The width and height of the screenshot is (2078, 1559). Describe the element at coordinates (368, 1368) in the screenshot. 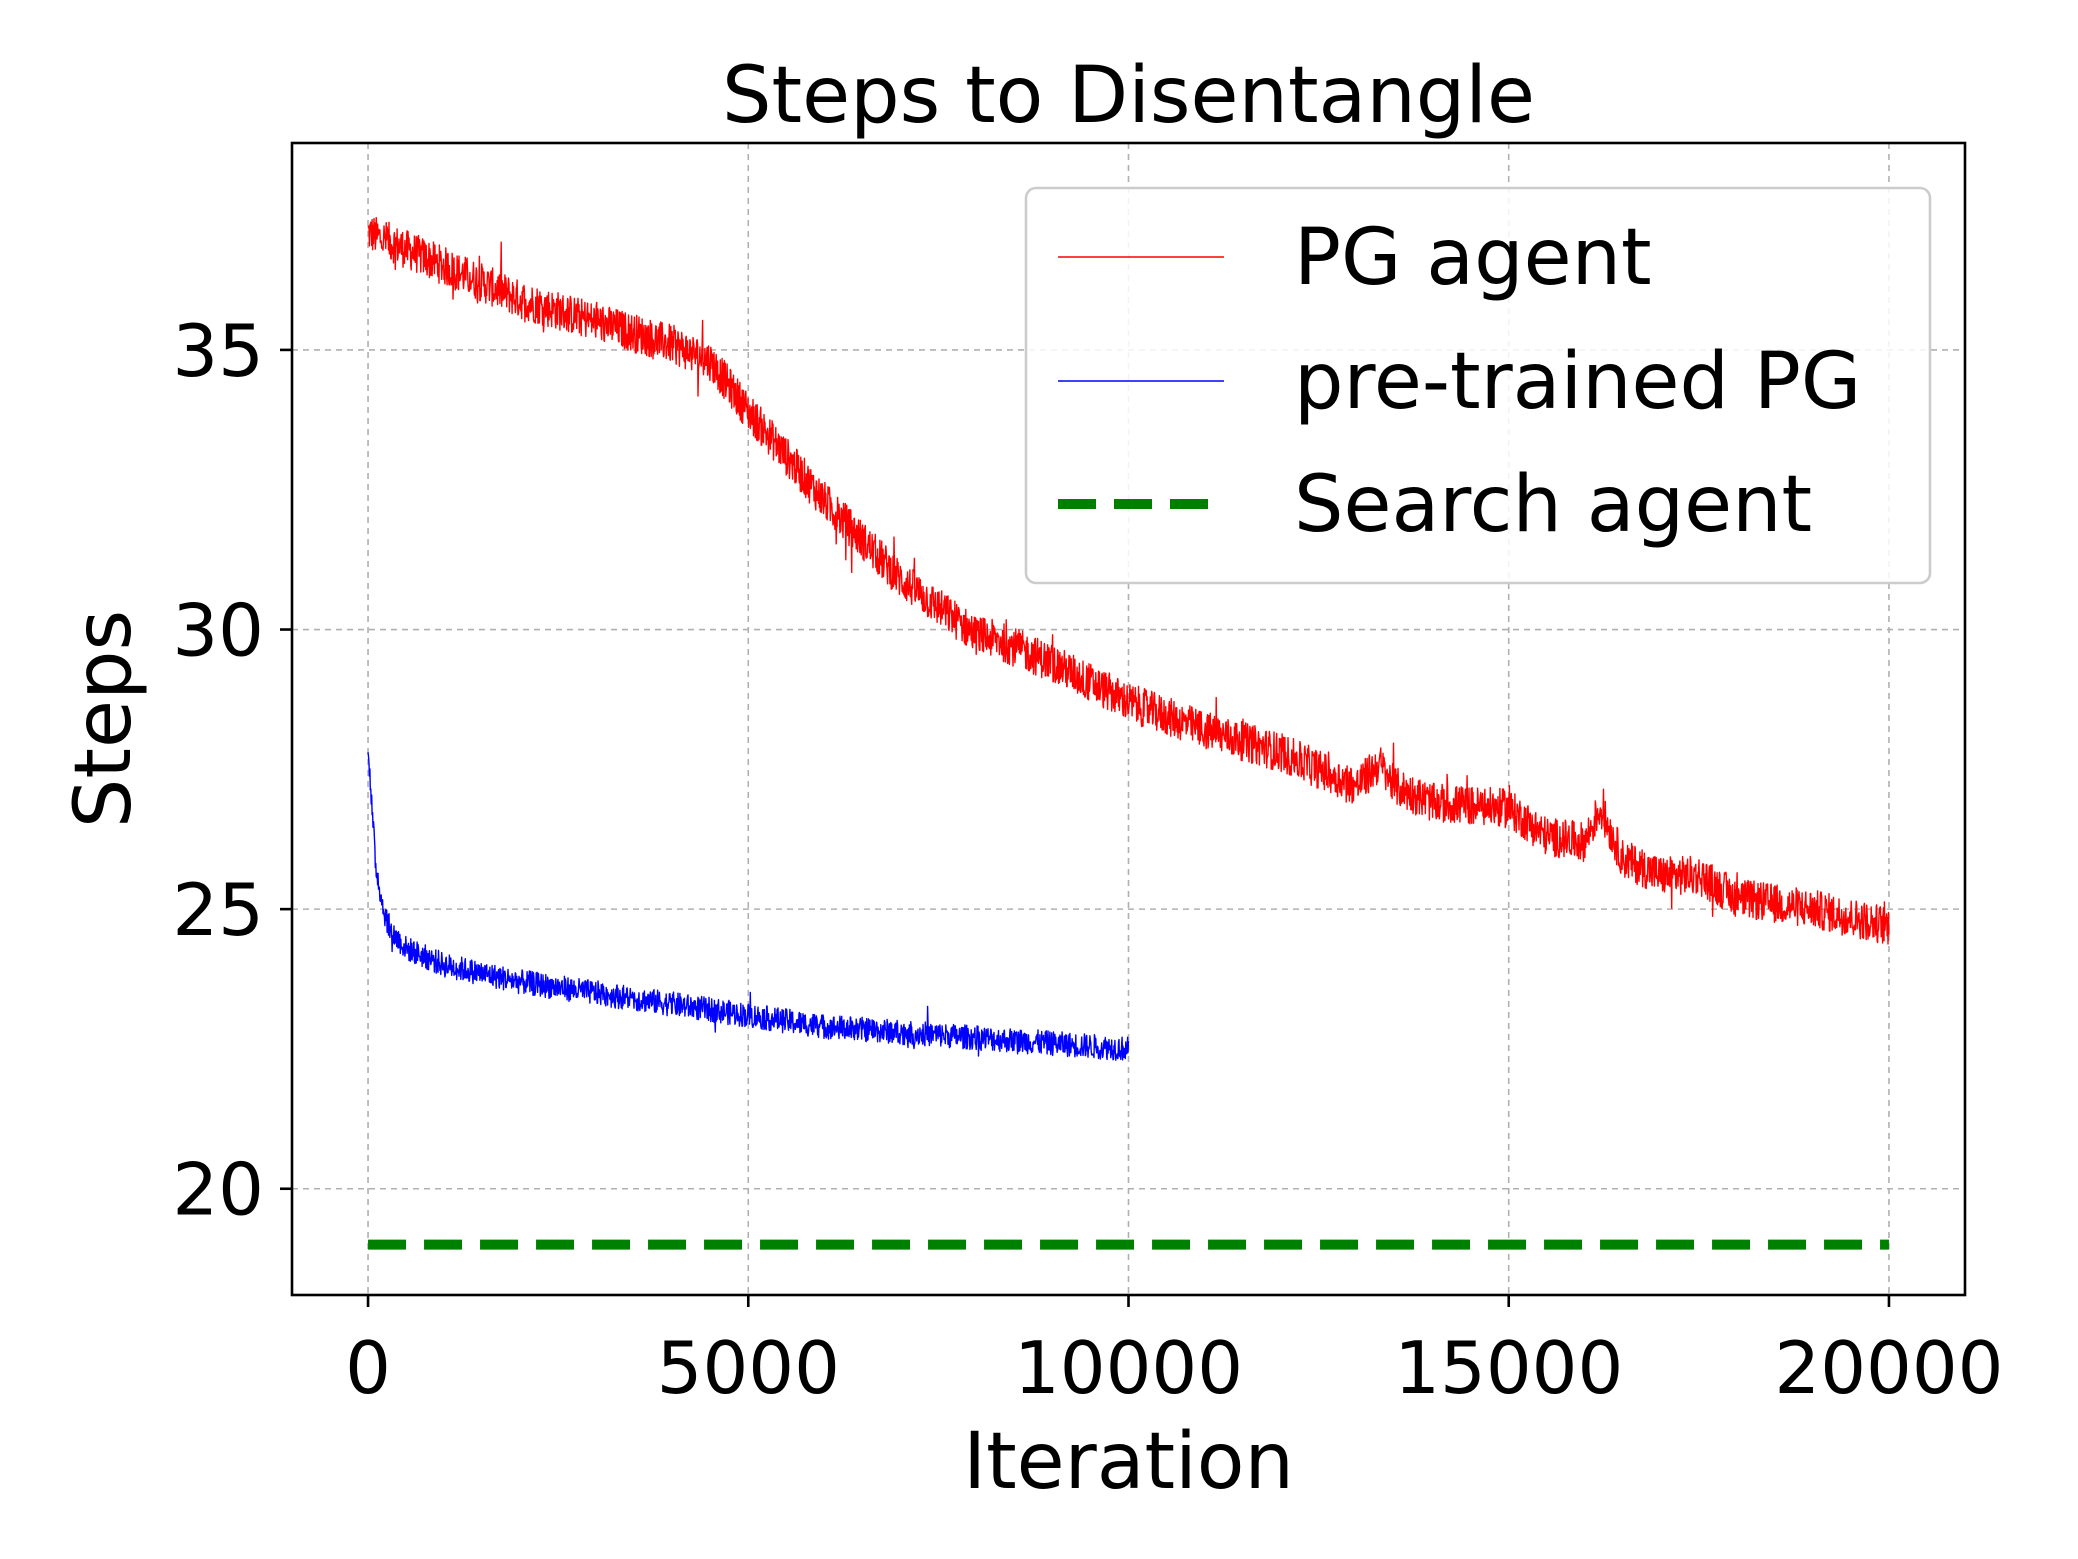

I see `x-tick-label: 0` at that location.